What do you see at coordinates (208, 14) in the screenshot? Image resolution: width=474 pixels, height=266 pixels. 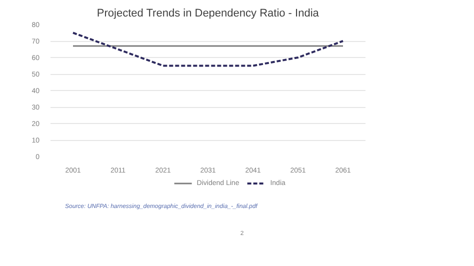 I see `chart-title: Projected Trends in Dependency Ratio - India` at bounding box center [208, 14].